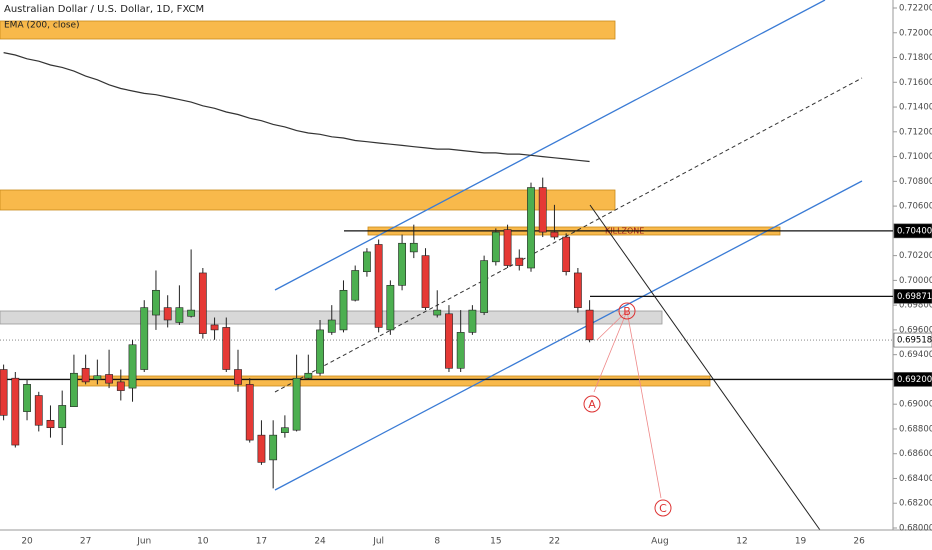 Image resolution: width=932 pixels, height=550 pixels. I want to click on y-tick-label: 0.70800, so click(915, 182).